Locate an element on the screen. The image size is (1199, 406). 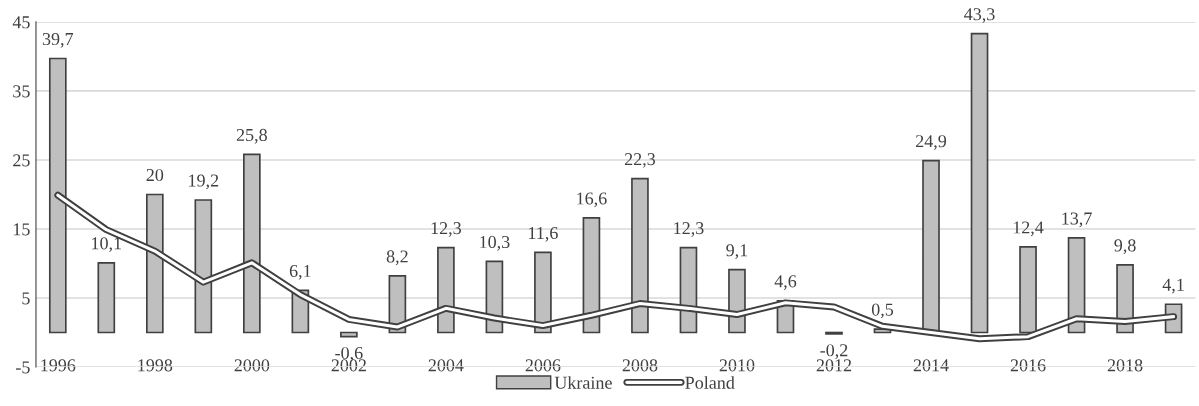
data-label: 13,7 is located at coordinates (1077, 220).